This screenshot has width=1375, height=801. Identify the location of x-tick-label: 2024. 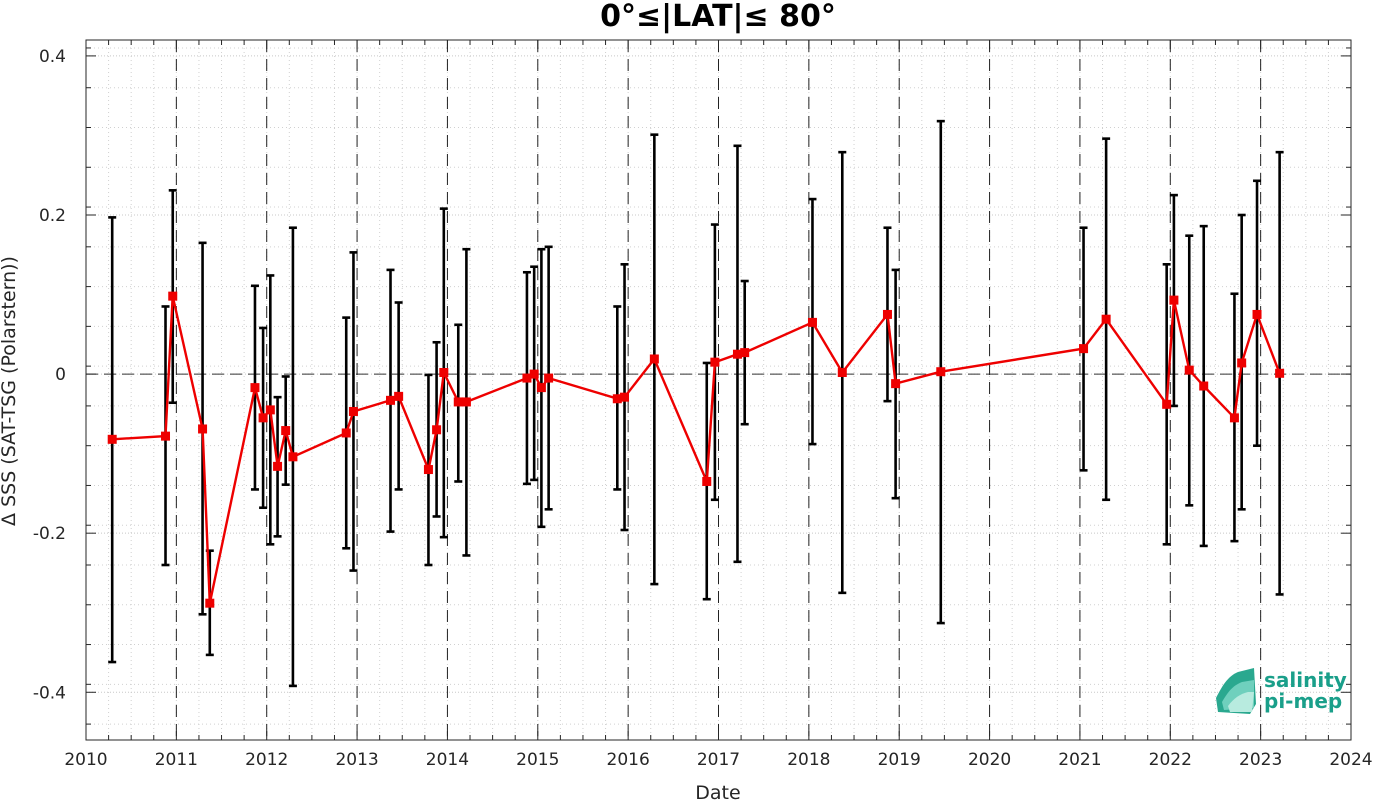
(1350, 760).